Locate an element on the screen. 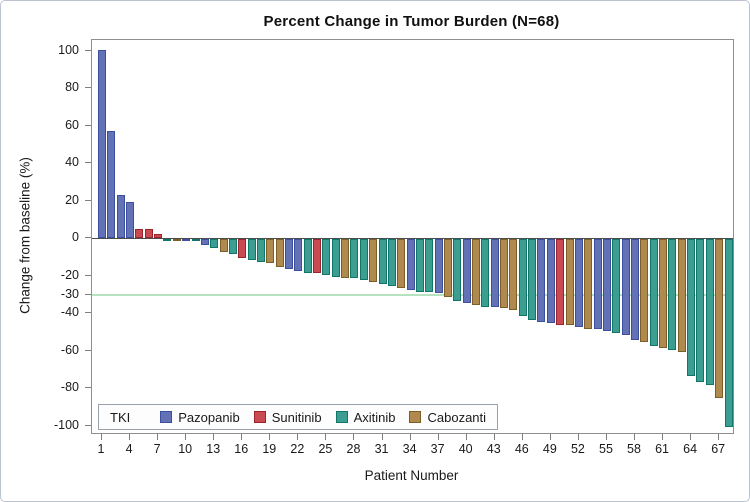 This screenshot has width=750, height=502. reference-line-minus30 is located at coordinates (412, 294).